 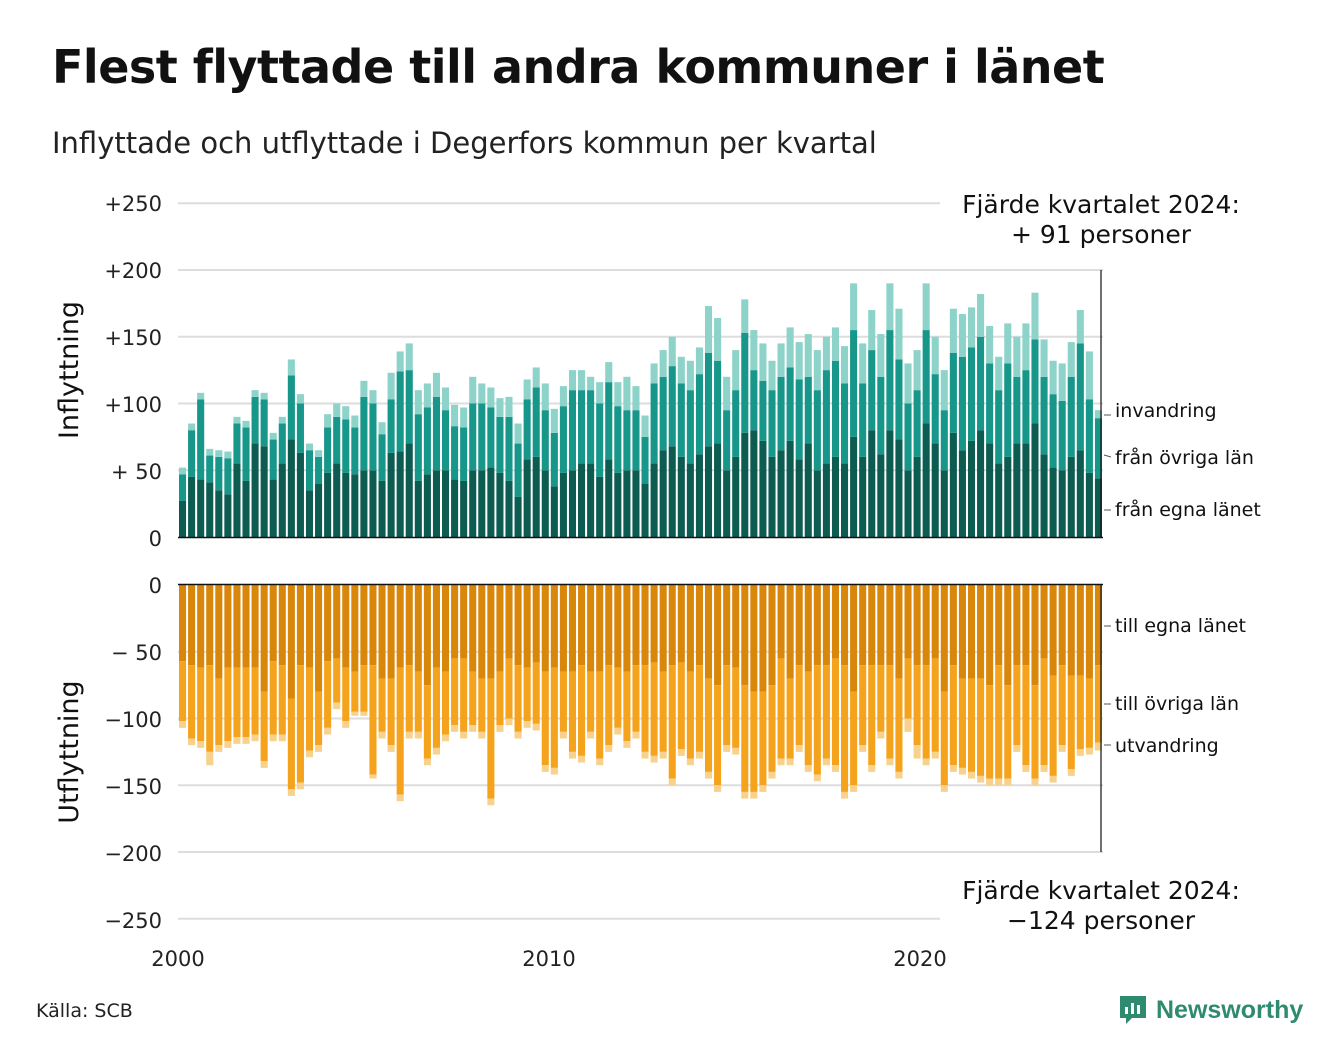 I want to click on xtick-2010: 2010, so click(x=548, y=959).